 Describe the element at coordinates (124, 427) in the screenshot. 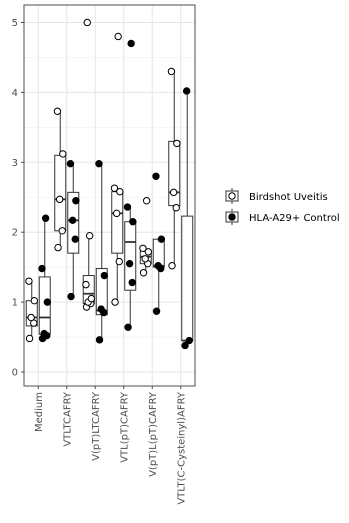

I see `x-tick-label: VTL(pT)CAFRY` at that location.